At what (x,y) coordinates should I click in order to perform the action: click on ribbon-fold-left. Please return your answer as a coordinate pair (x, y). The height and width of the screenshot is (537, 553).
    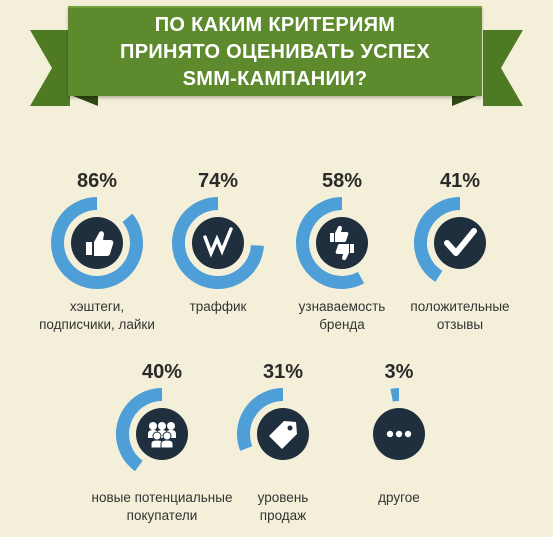
    Looking at the image, I should click on (83, 100).